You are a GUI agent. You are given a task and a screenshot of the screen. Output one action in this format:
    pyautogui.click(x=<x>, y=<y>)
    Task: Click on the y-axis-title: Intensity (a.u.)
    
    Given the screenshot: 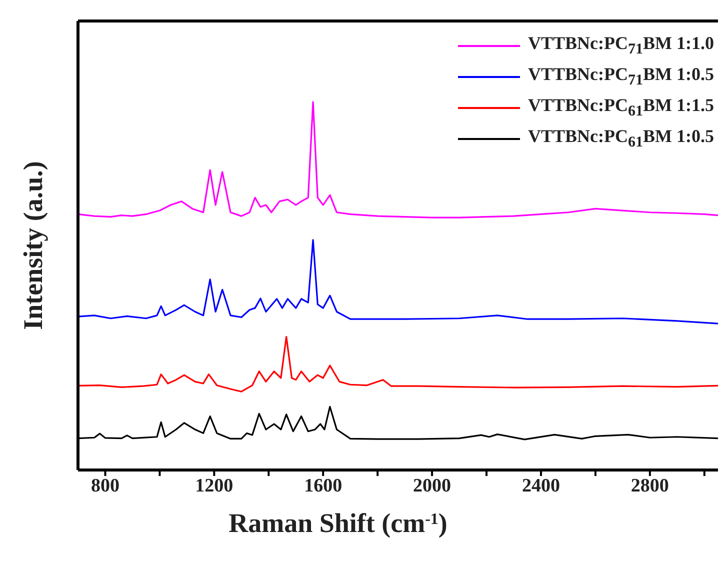 What is the action you would take?
    pyautogui.click(x=33, y=245)
    